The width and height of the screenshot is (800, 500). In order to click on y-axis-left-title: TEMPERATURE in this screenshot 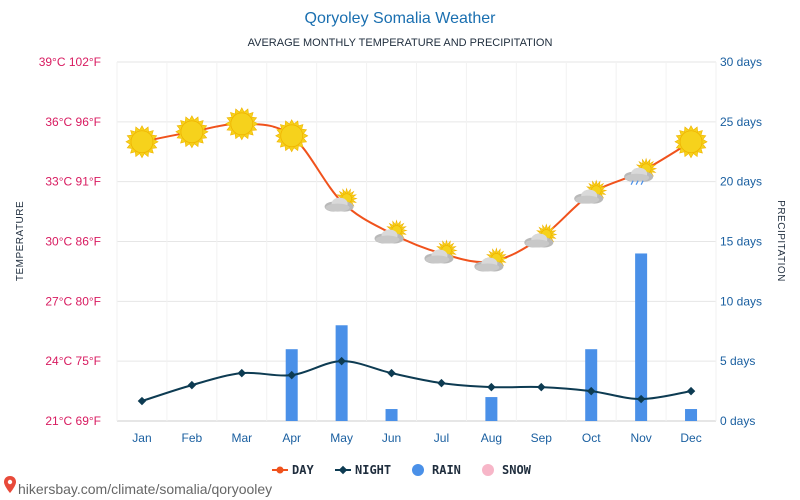, I will do `click(20, 241)`.